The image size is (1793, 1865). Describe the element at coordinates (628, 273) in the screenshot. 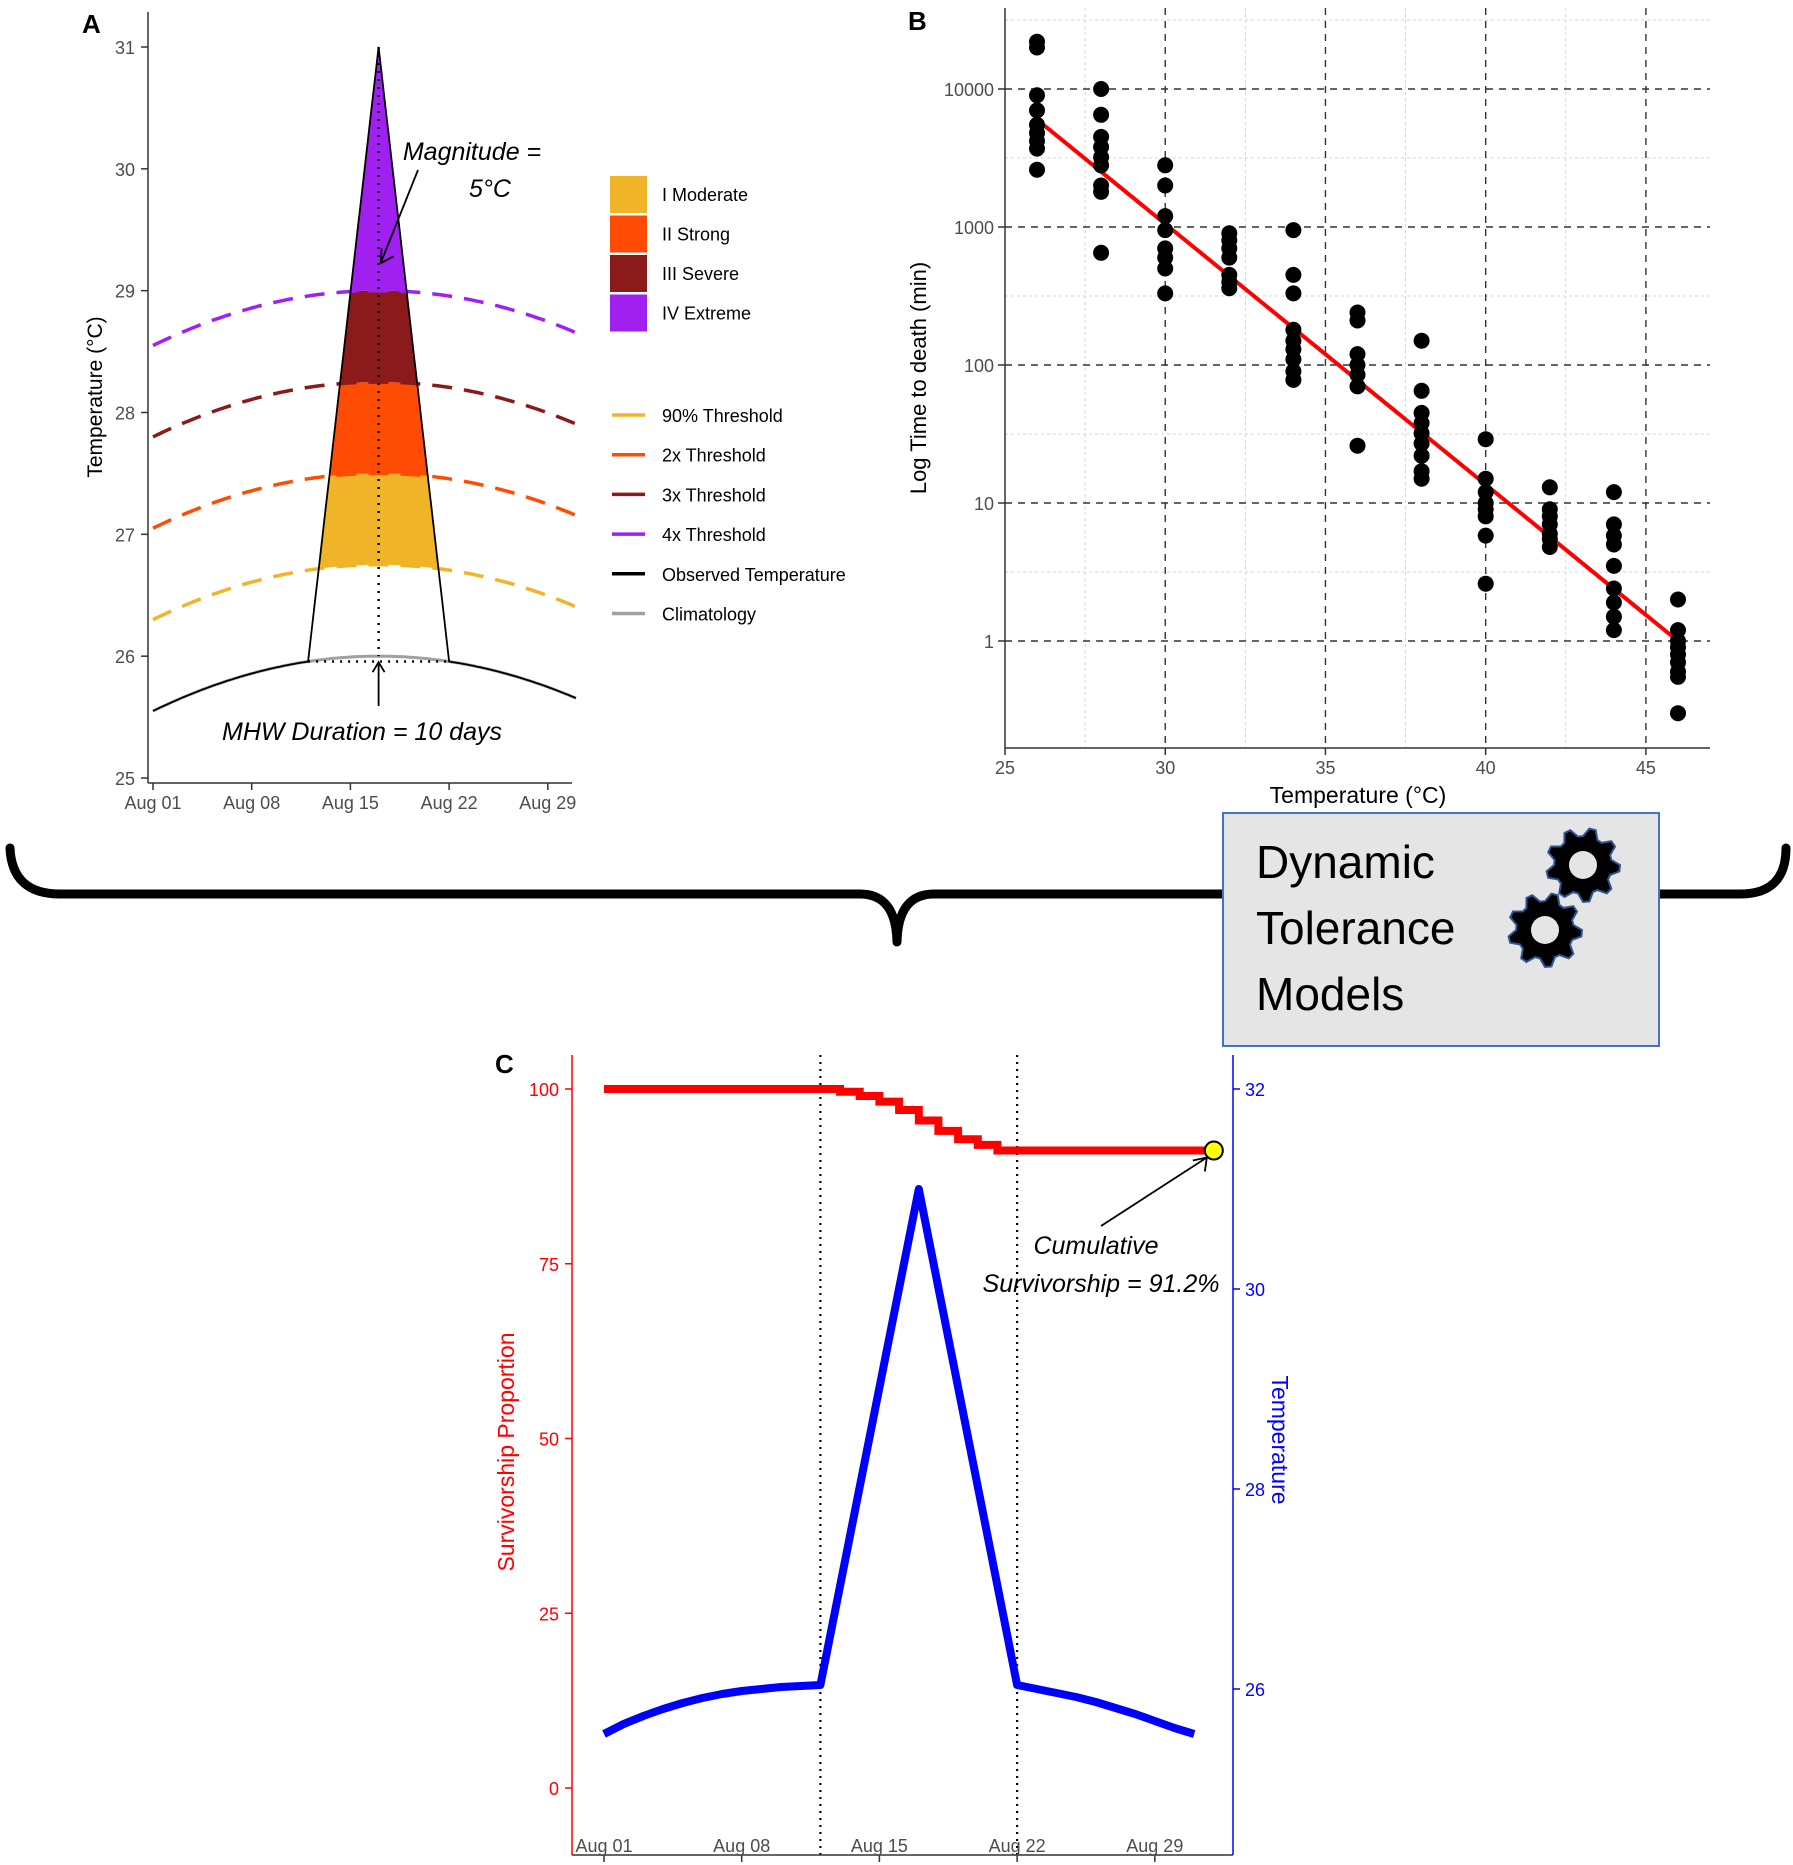

I see `legend-swatch-severe` at that location.